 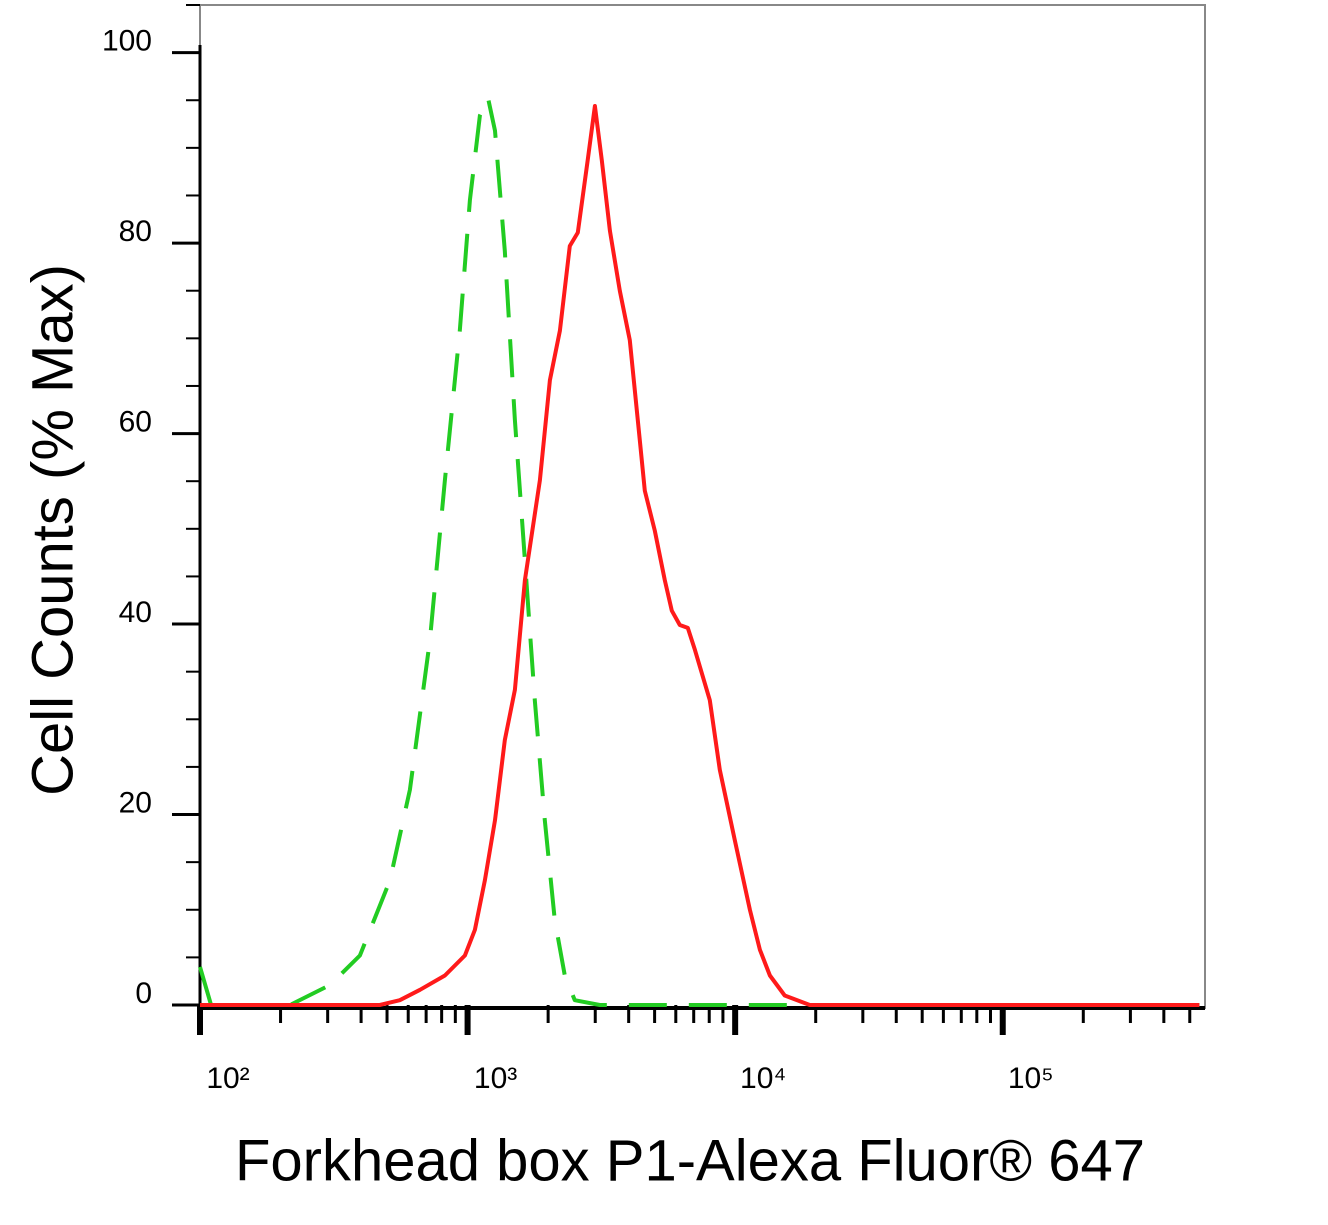 I want to click on x-tick-label: 10⁵, so click(x=1031, y=1078).